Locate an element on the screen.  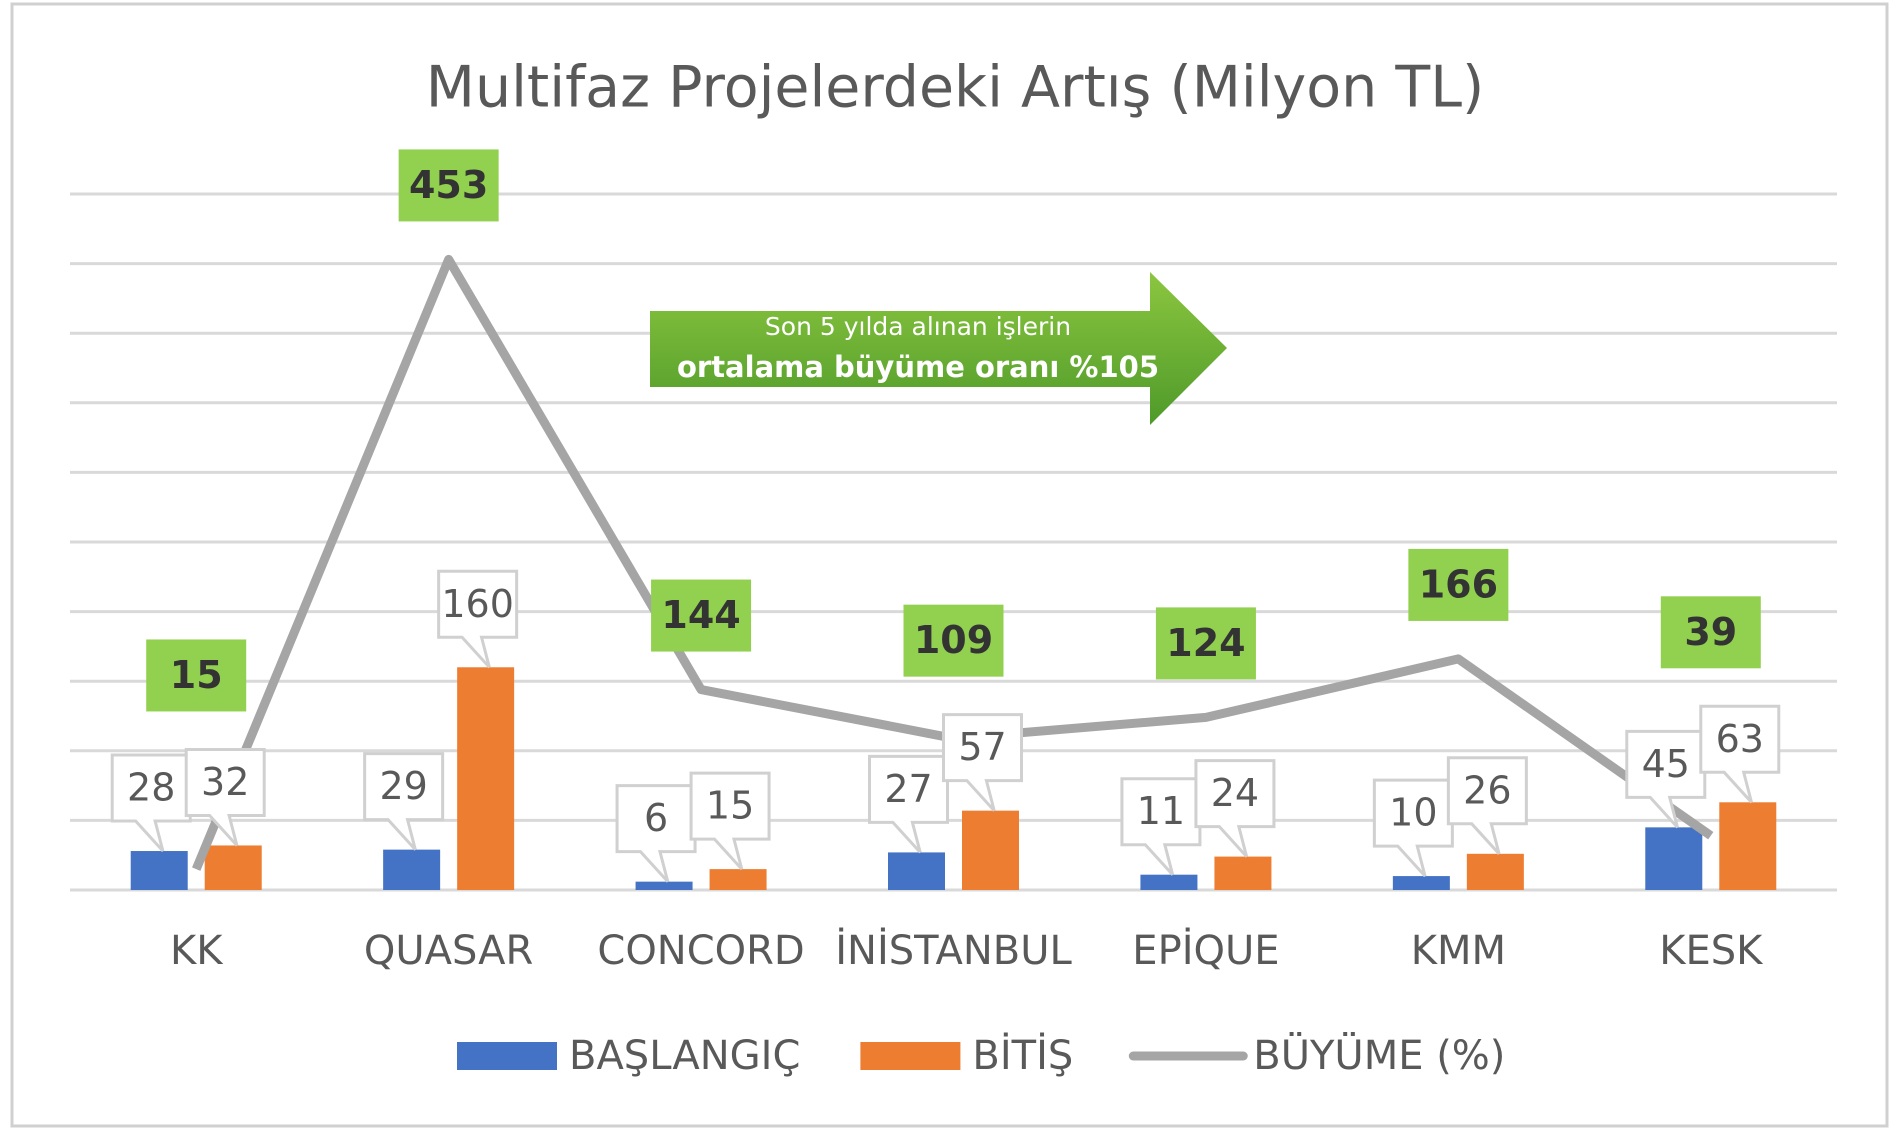
data-label: 6 is located at coordinates (656, 818).